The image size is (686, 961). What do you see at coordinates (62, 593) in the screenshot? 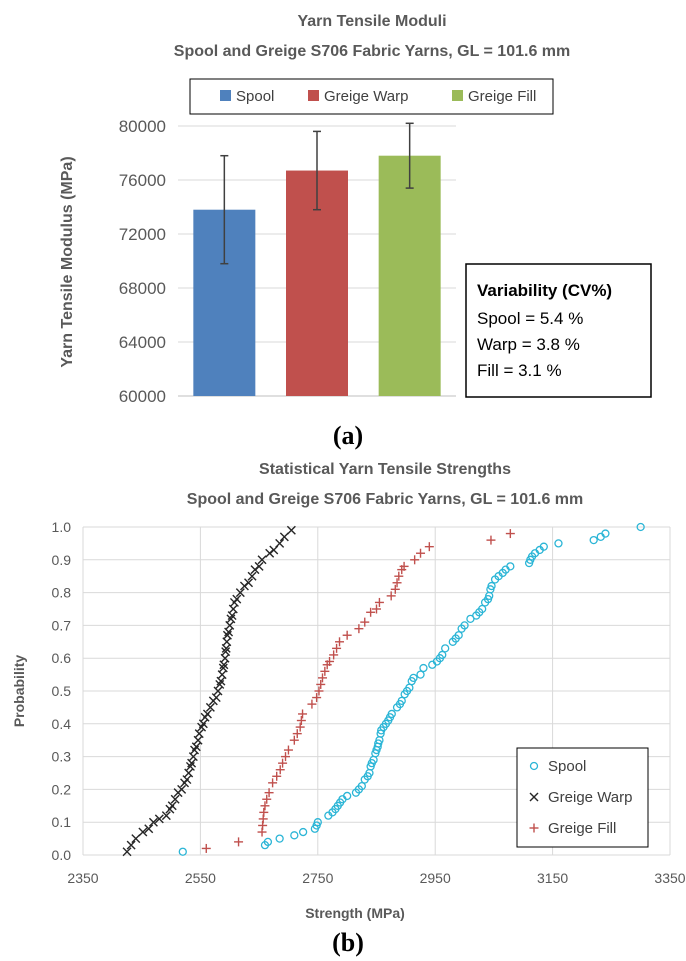
I see `chart-b-ytick-label: 0.8` at bounding box center [62, 593].